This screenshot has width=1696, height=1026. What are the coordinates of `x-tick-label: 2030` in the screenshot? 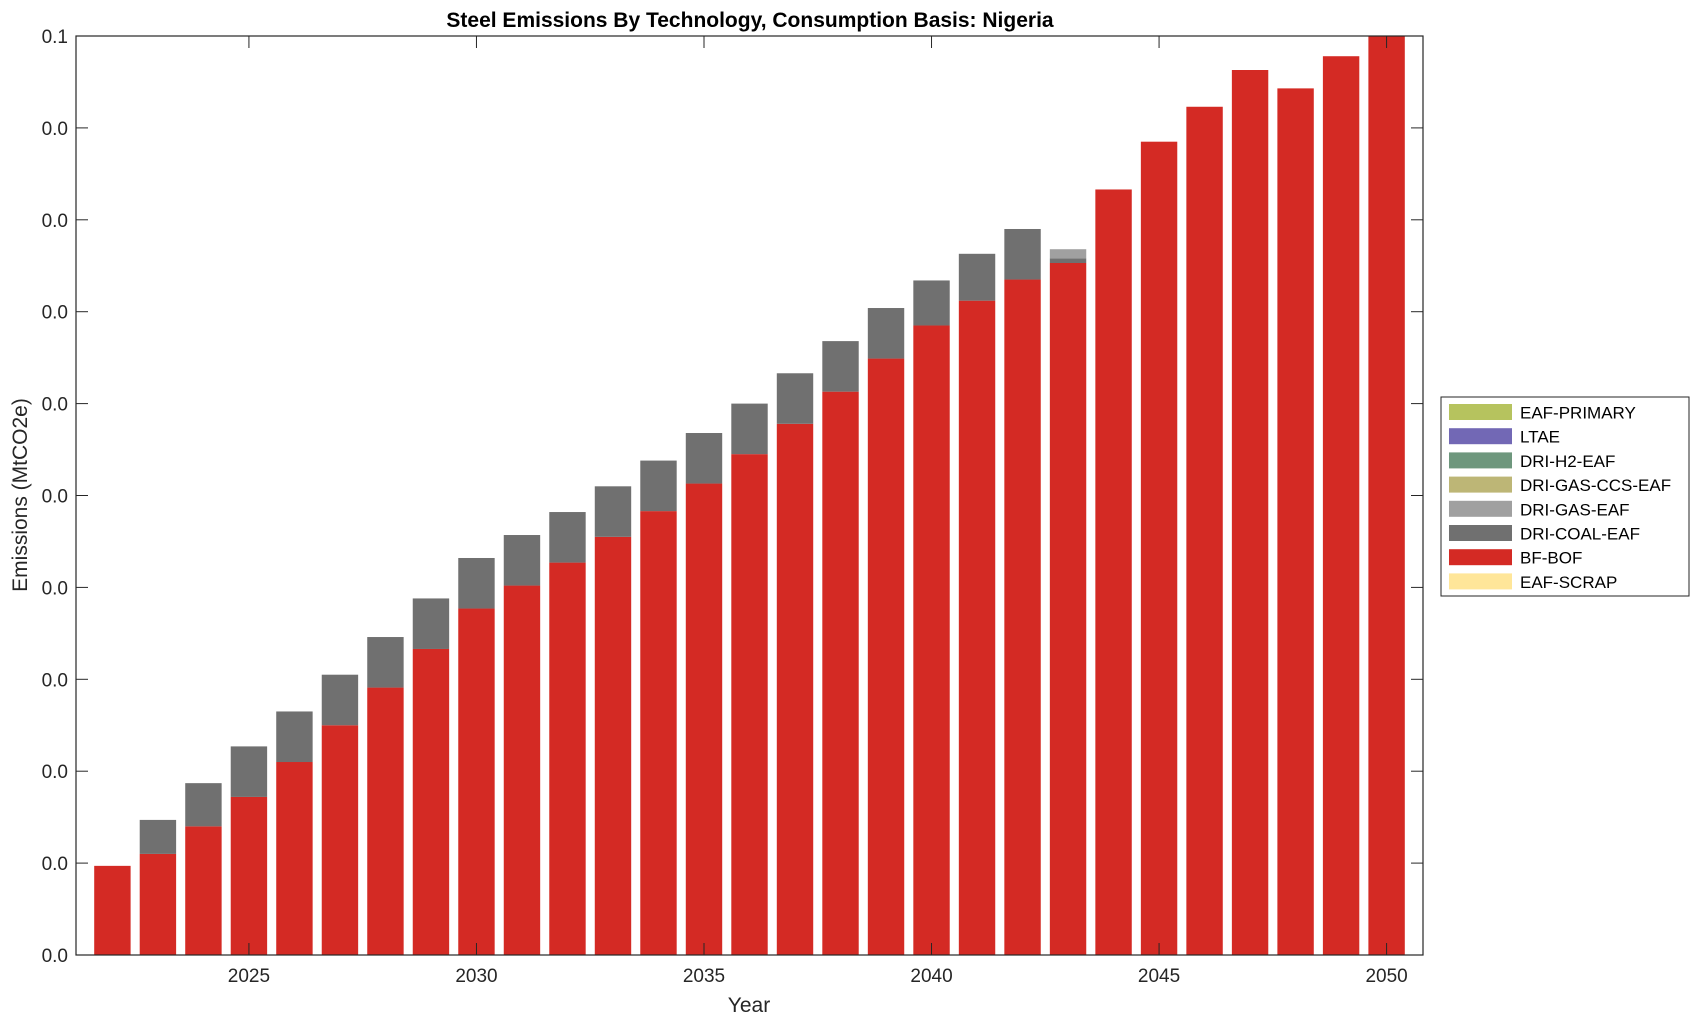 It's located at (476, 976).